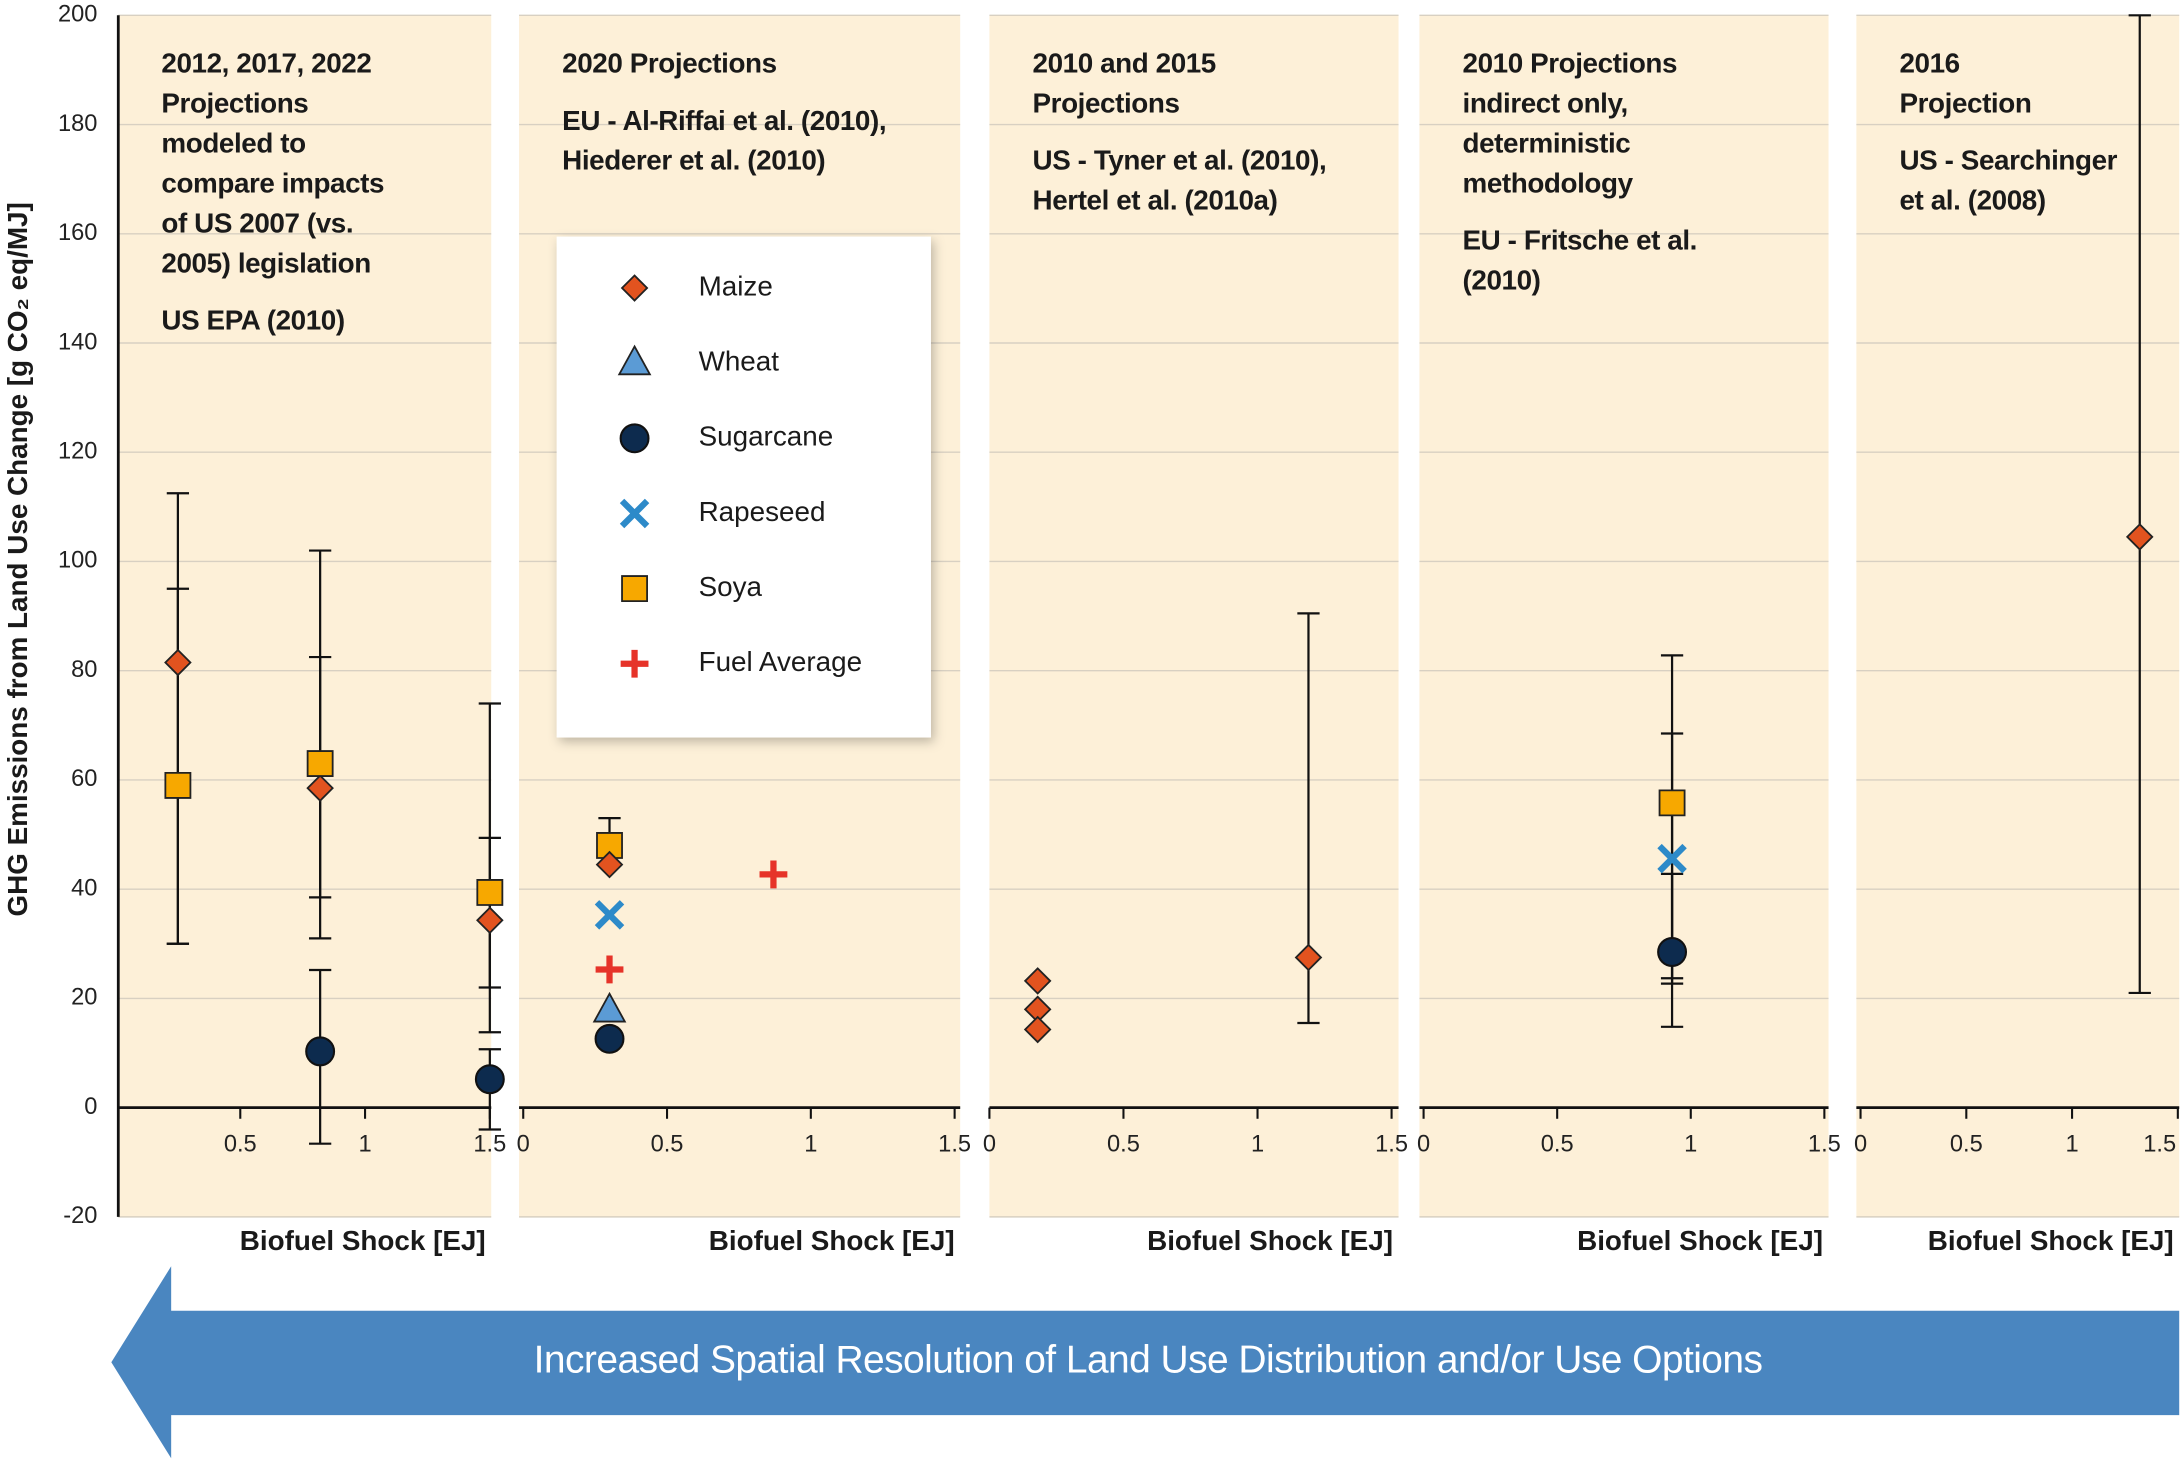  Describe the element at coordinates (693, 160) in the screenshot. I see `panel-note: Hiederer et al. (2010)` at that location.